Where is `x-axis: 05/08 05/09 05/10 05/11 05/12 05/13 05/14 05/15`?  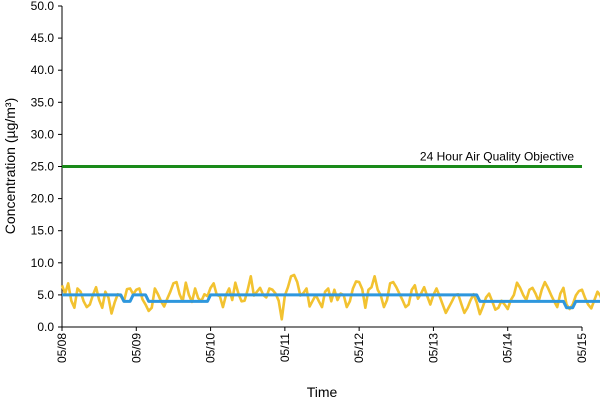
x-axis: 05/08 05/09 05/10 05/11 05/12 05/13 05/14 05/15 is located at coordinates (322, 344).